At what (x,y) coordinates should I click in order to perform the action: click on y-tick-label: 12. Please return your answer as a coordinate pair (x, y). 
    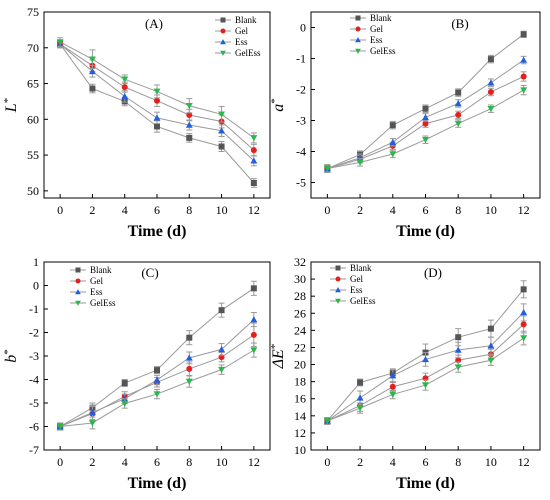
    Looking at the image, I should click on (300, 433).